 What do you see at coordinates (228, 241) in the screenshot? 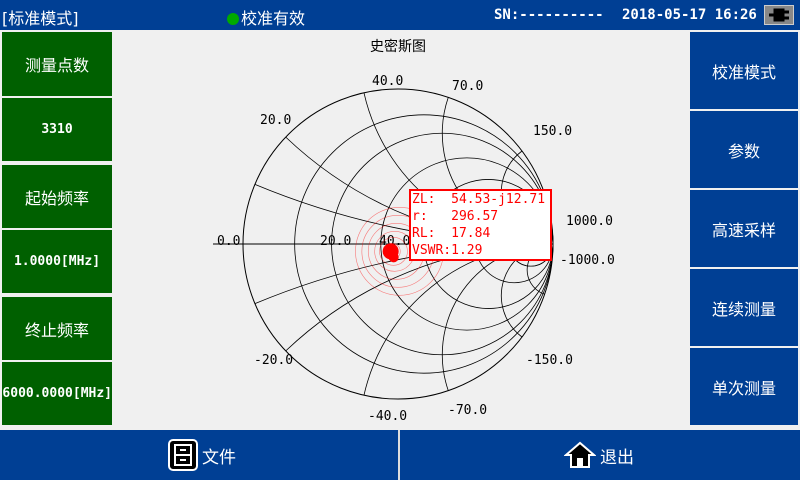
I see `axis-label: 0.0` at bounding box center [228, 241].